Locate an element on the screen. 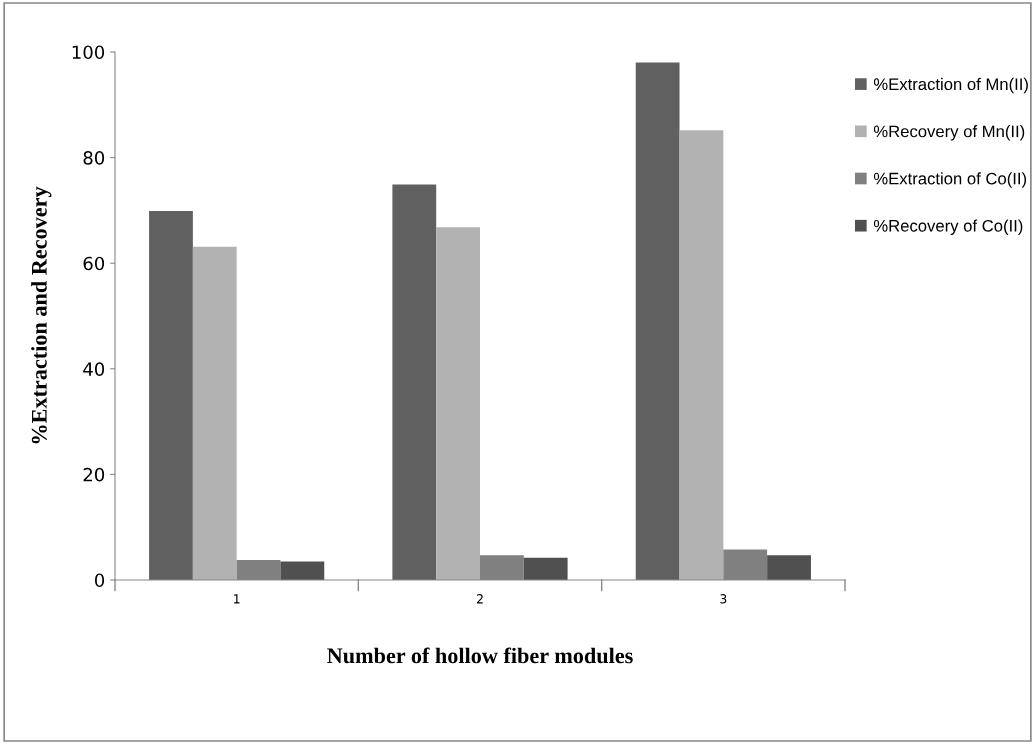 This screenshot has width=1035, height=744. y-tick-label: 60 is located at coordinates (94, 263).